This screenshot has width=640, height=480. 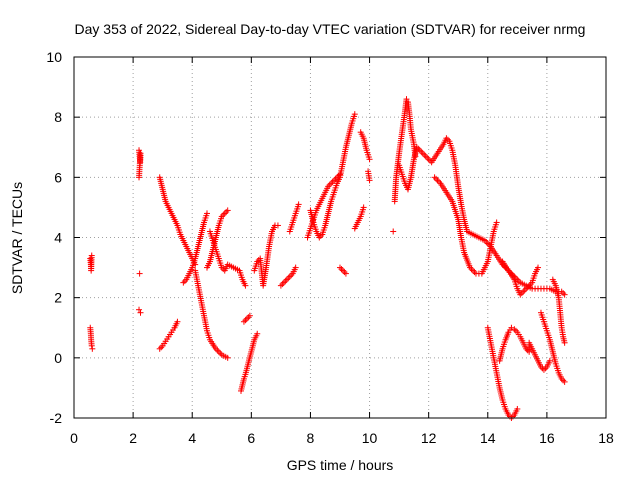 I want to click on x-tick-label: 14, so click(x=488, y=438).